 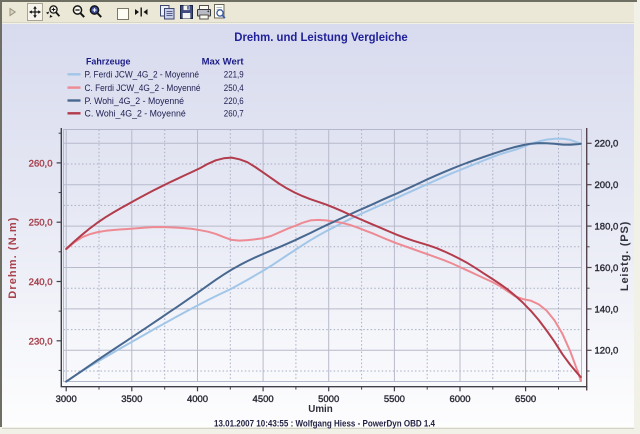 I want to click on svg-text: 260,7, so click(x=234, y=114).